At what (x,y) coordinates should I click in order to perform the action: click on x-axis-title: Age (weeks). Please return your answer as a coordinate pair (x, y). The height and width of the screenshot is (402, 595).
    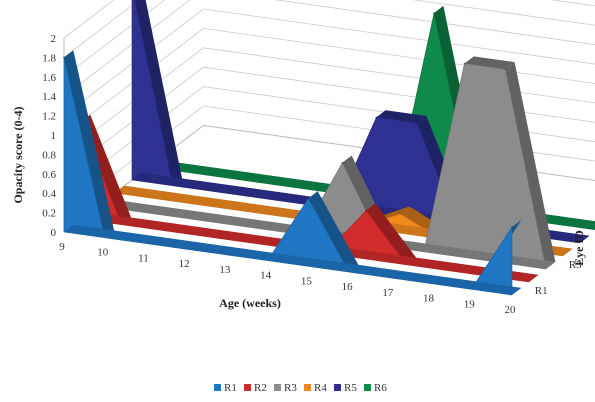
    Looking at the image, I should click on (250, 303).